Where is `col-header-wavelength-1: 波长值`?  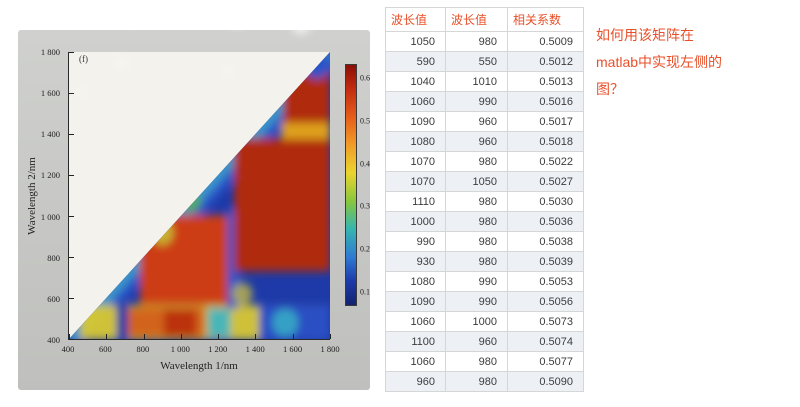
col-header-wavelength-1: 波长值 is located at coordinates (415, 19).